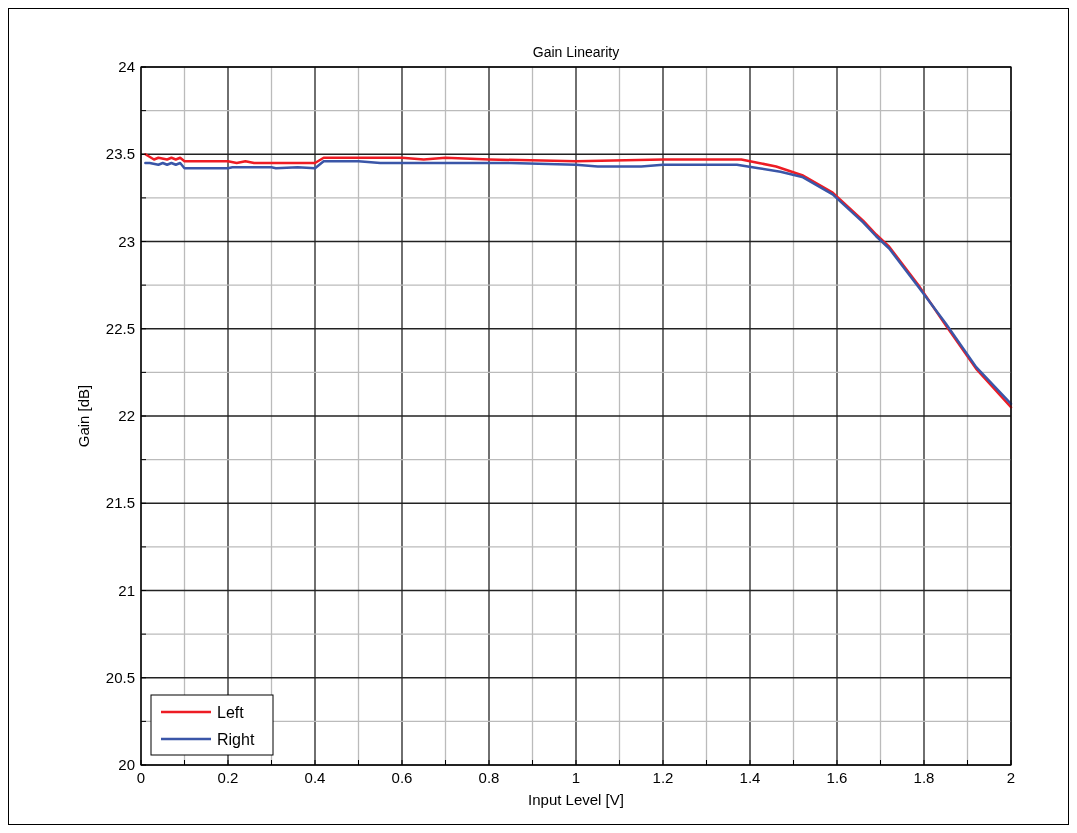  Describe the element at coordinates (576, 52) in the screenshot. I see `chart-title: Gain Linearity` at that location.